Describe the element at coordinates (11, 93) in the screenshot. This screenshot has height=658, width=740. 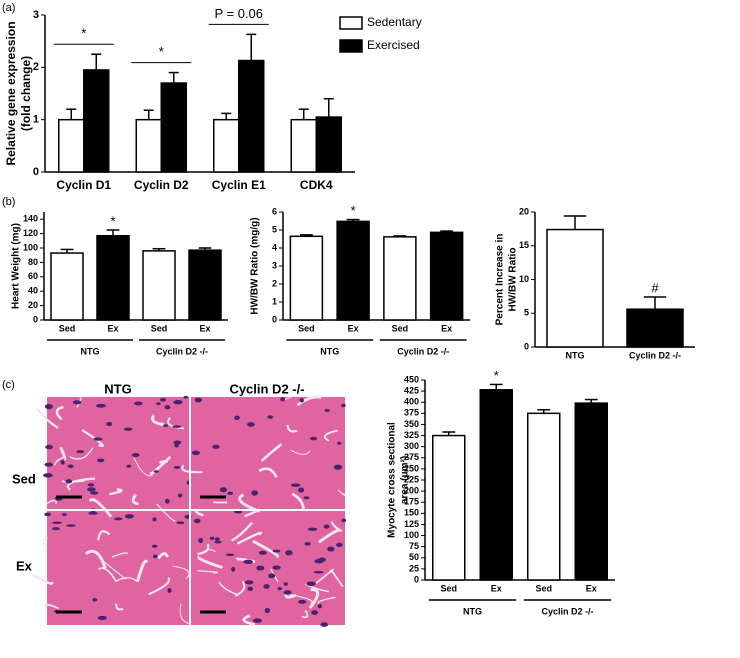
I see `y-axis-label: Relative gene expression` at that location.